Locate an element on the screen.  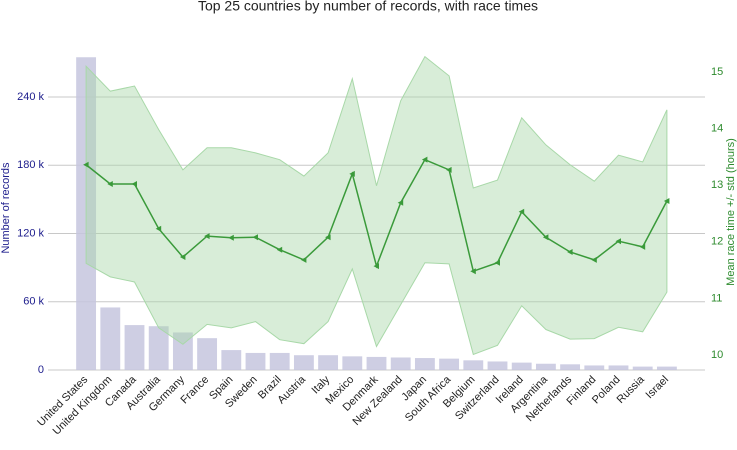
x-tick-label: Austria is located at coordinates (291, 389).